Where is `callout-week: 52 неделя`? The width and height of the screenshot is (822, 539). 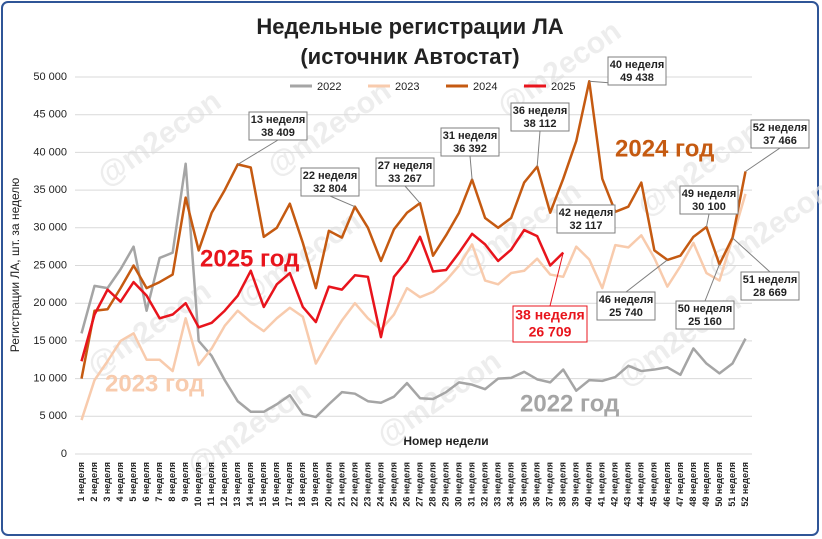 callout-week: 52 неделя is located at coordinates (780, 128).